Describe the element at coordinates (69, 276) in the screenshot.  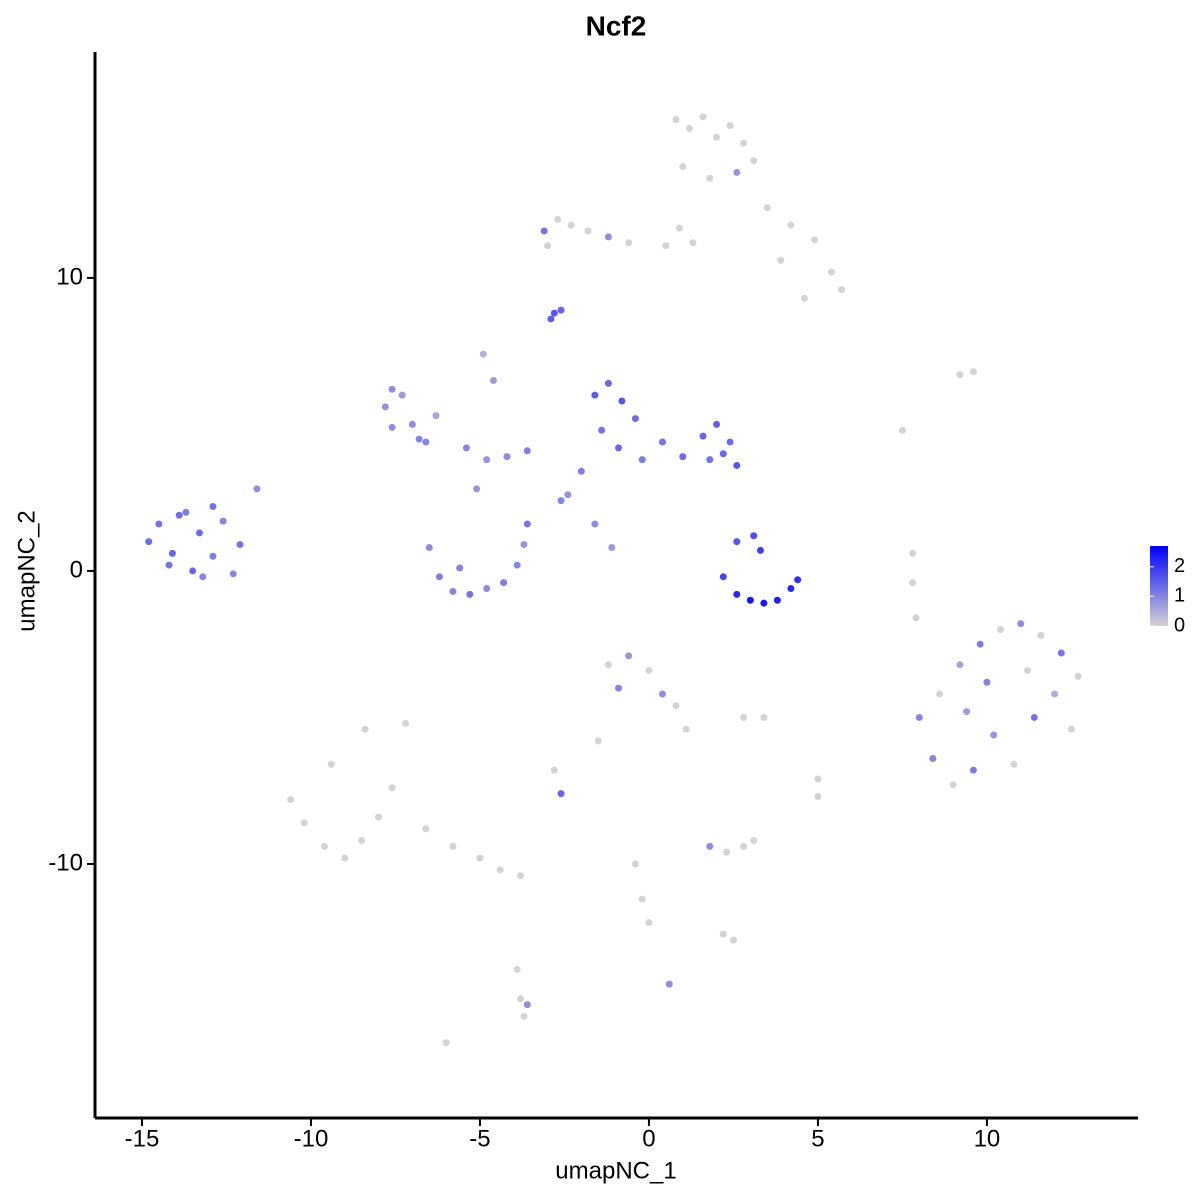
I see `y-tick-label: 10` at that location.